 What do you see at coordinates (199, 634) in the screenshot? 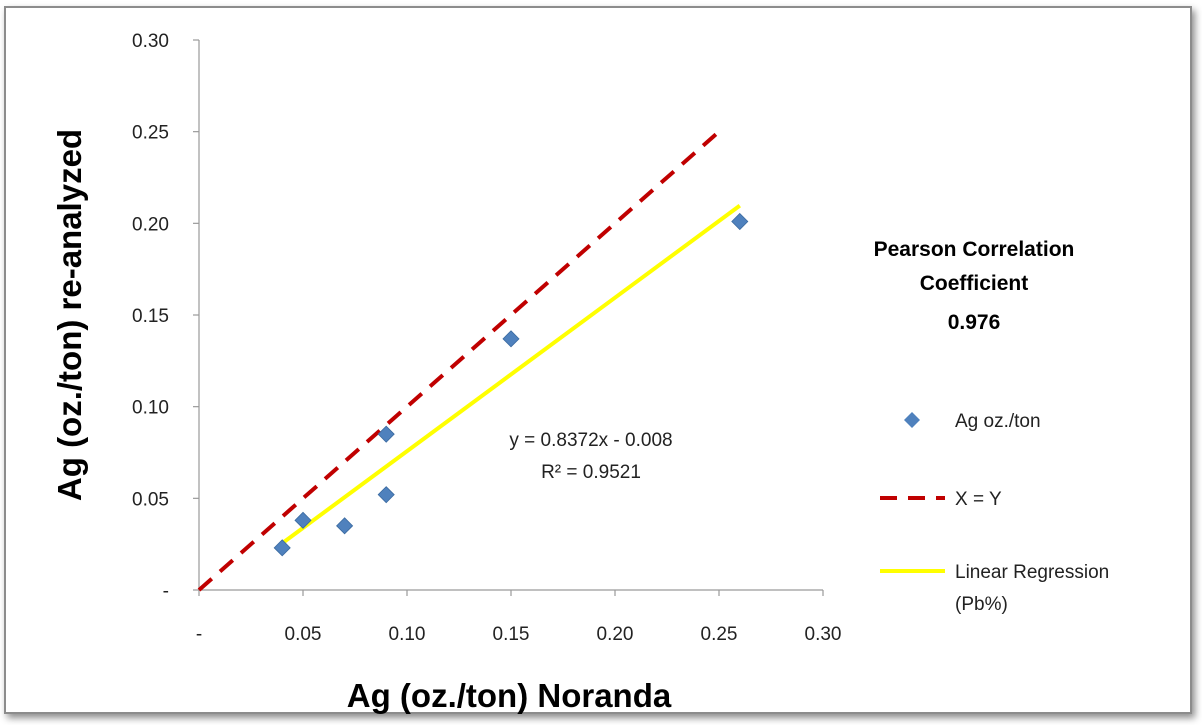
I see `x-tick-label: -` at bounding box center [199, 634].